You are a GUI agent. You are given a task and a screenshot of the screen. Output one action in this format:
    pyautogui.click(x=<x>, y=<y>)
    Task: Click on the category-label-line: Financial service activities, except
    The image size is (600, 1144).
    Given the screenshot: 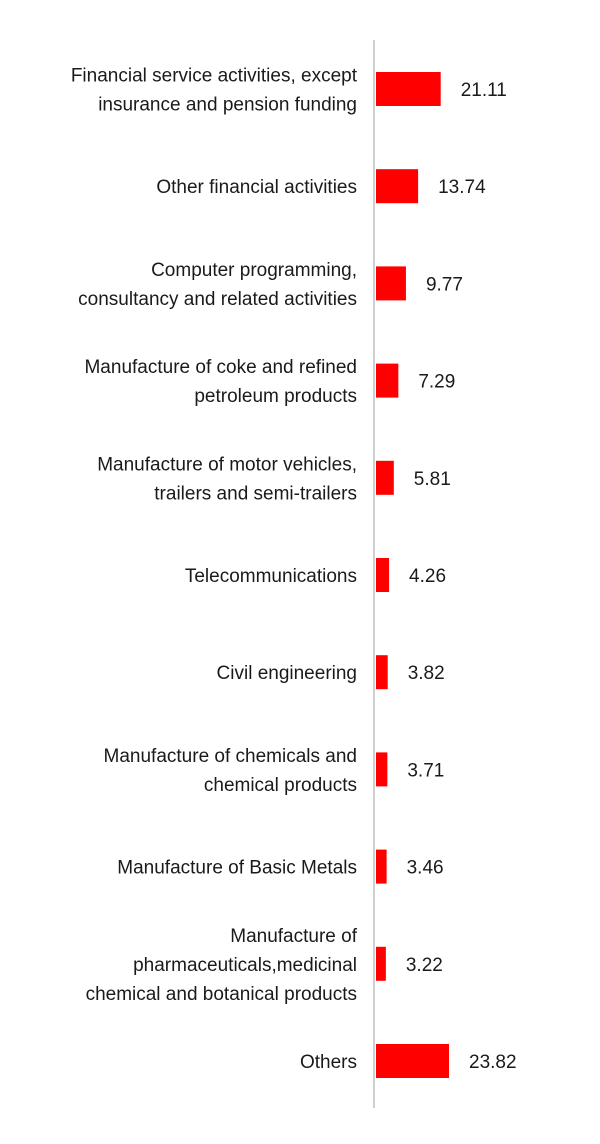 What is the action you would take?
    pyautogui.click(x=214, y=76)
    